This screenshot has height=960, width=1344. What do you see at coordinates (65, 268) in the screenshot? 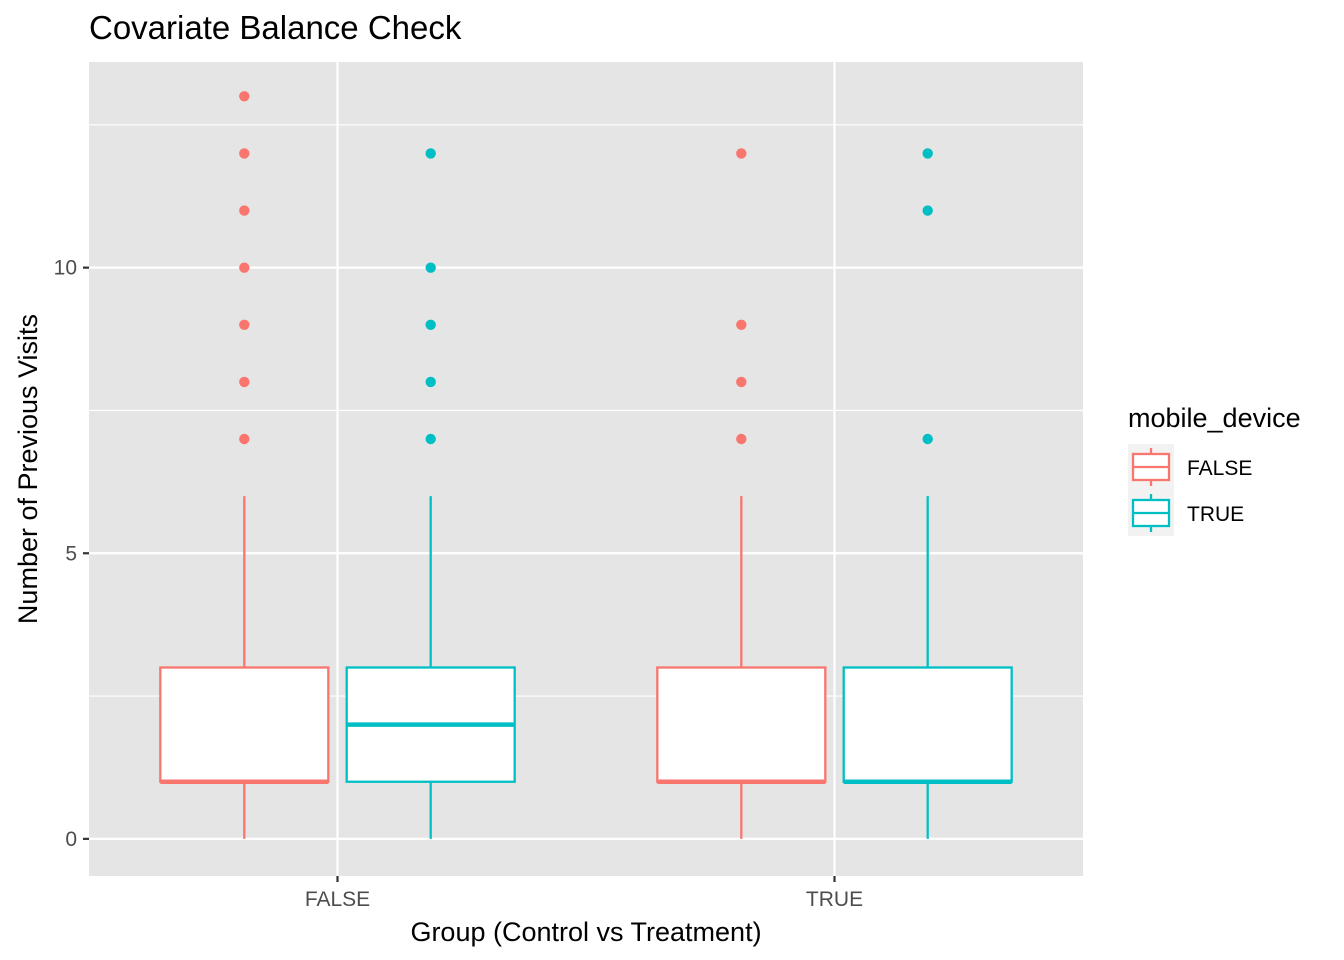
I see `y-tick-label: 10` at bounding box center [65, 268].